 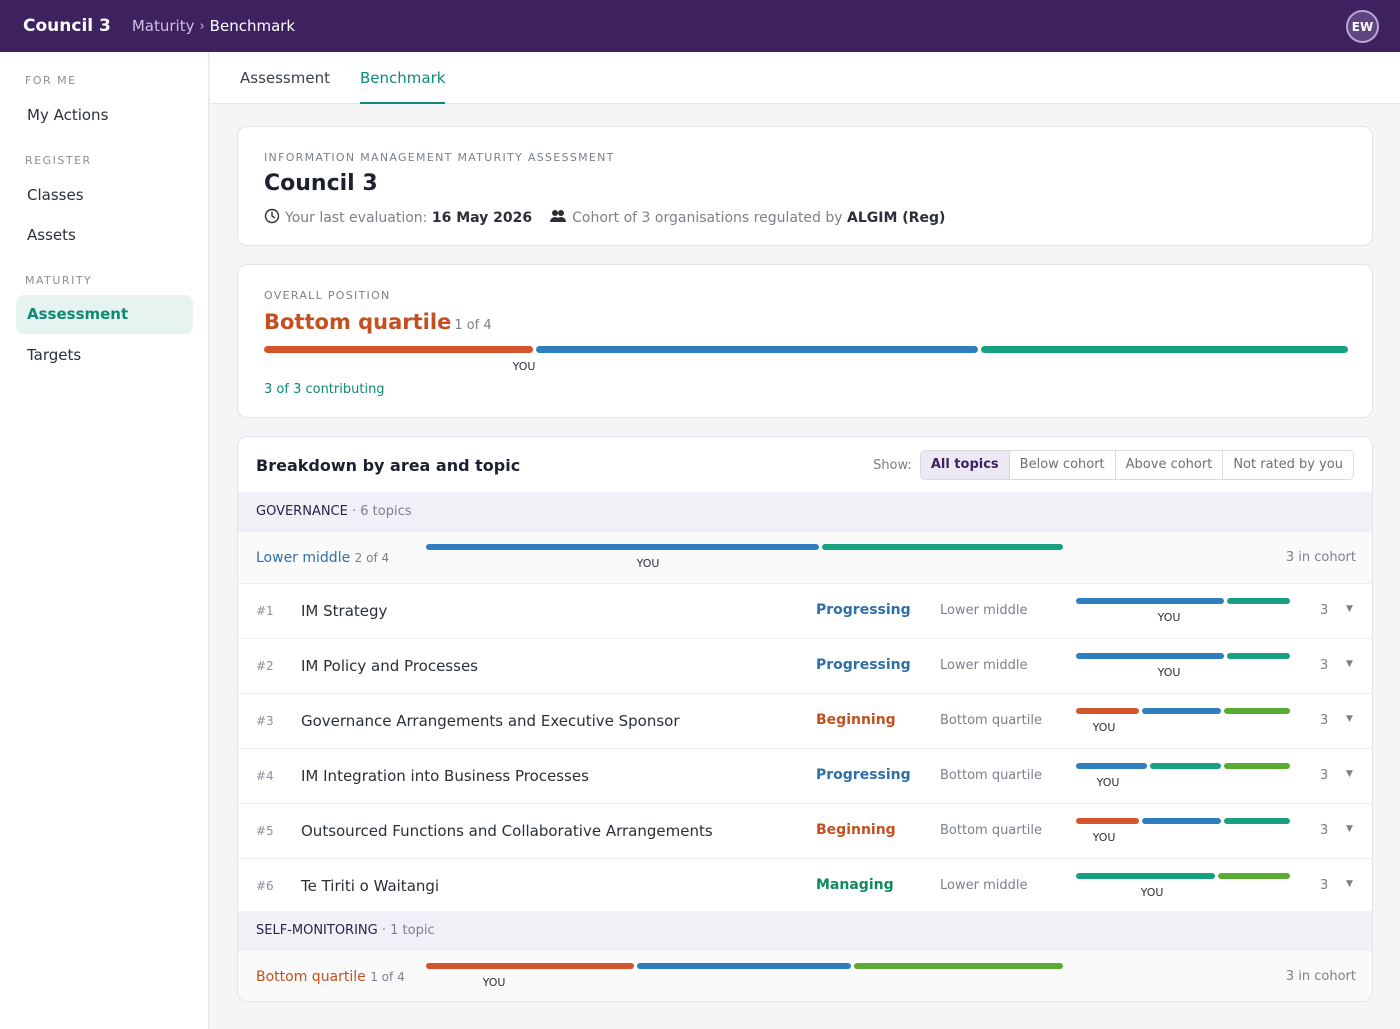 I want to click on sidebar-item-my-actions: My Actions, so click(x=68, y=115).